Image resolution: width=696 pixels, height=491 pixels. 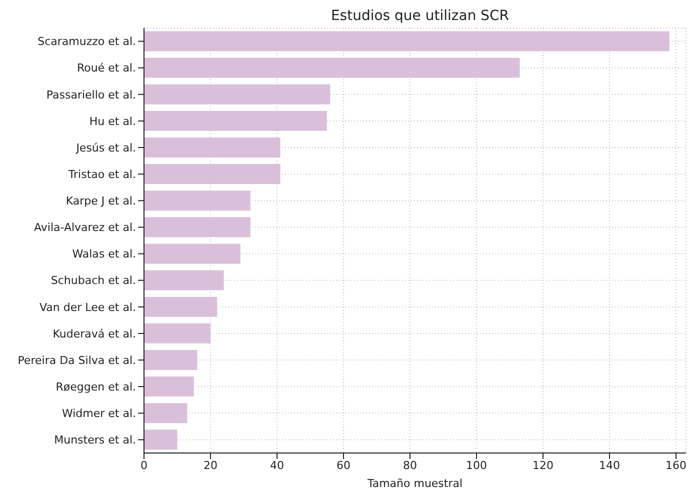 What do you see at coordinates (543, 465) in the screenshot?
I see `x-tick-label: 120` at bounding box center [543, 465].